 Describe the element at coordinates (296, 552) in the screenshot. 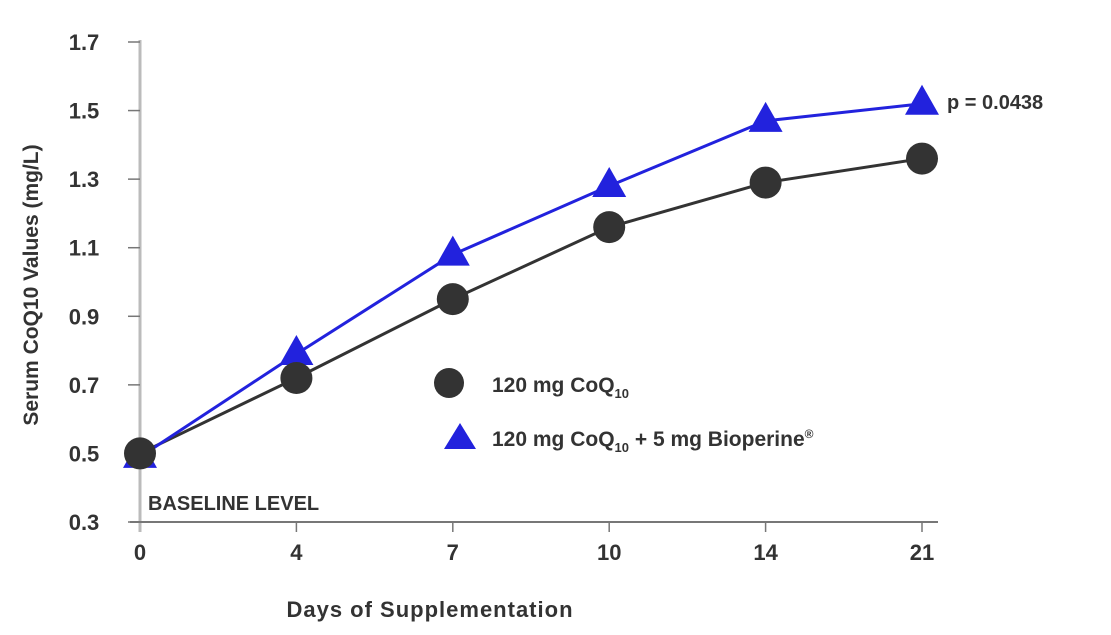

I see `x-tick-label: 4` at that location.